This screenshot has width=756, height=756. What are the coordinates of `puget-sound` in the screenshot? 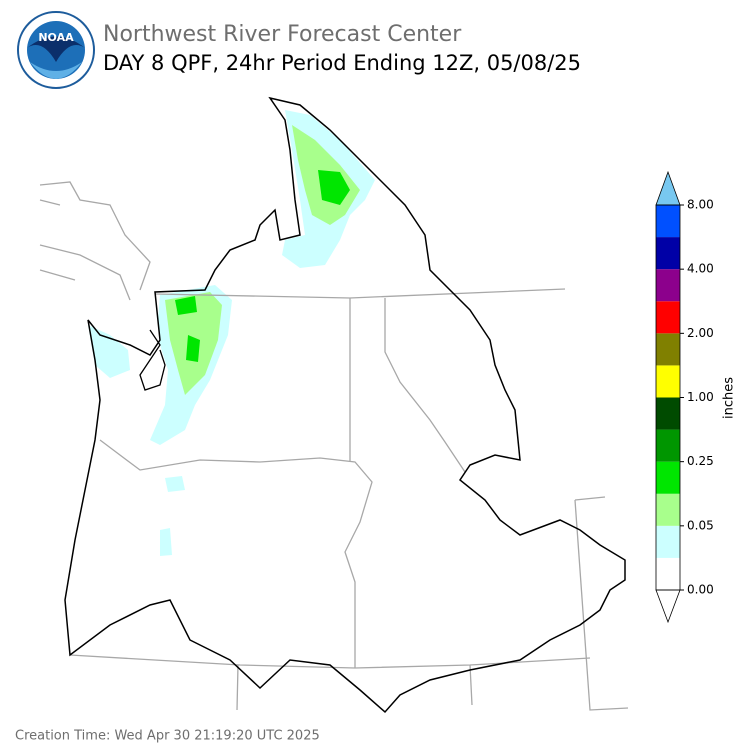 It's located at (152, 360).